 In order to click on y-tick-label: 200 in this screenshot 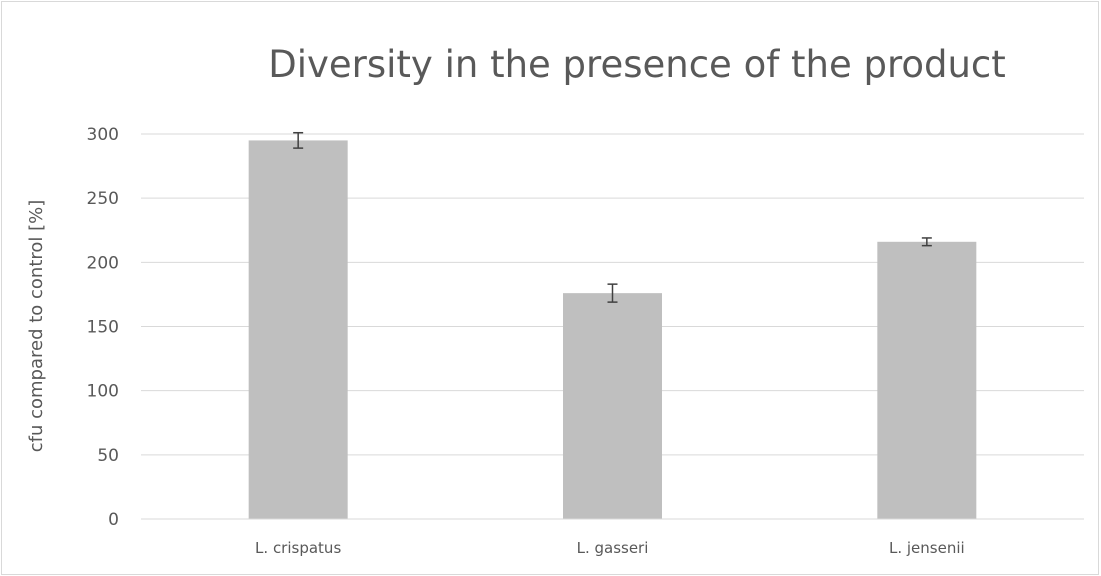, I will do `click(103, 263)`.